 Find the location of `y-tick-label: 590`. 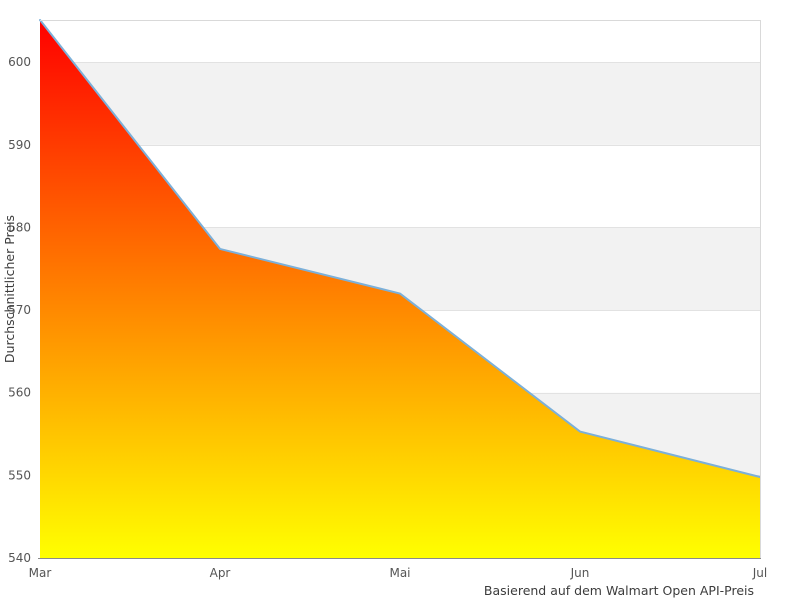

y-tick-label: 590 is located at coordinates (19, 145).